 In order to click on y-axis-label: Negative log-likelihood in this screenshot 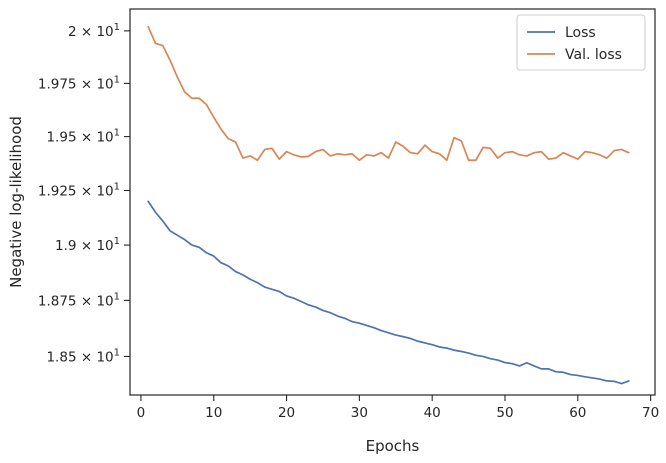, I will do `click(16, 202)`.